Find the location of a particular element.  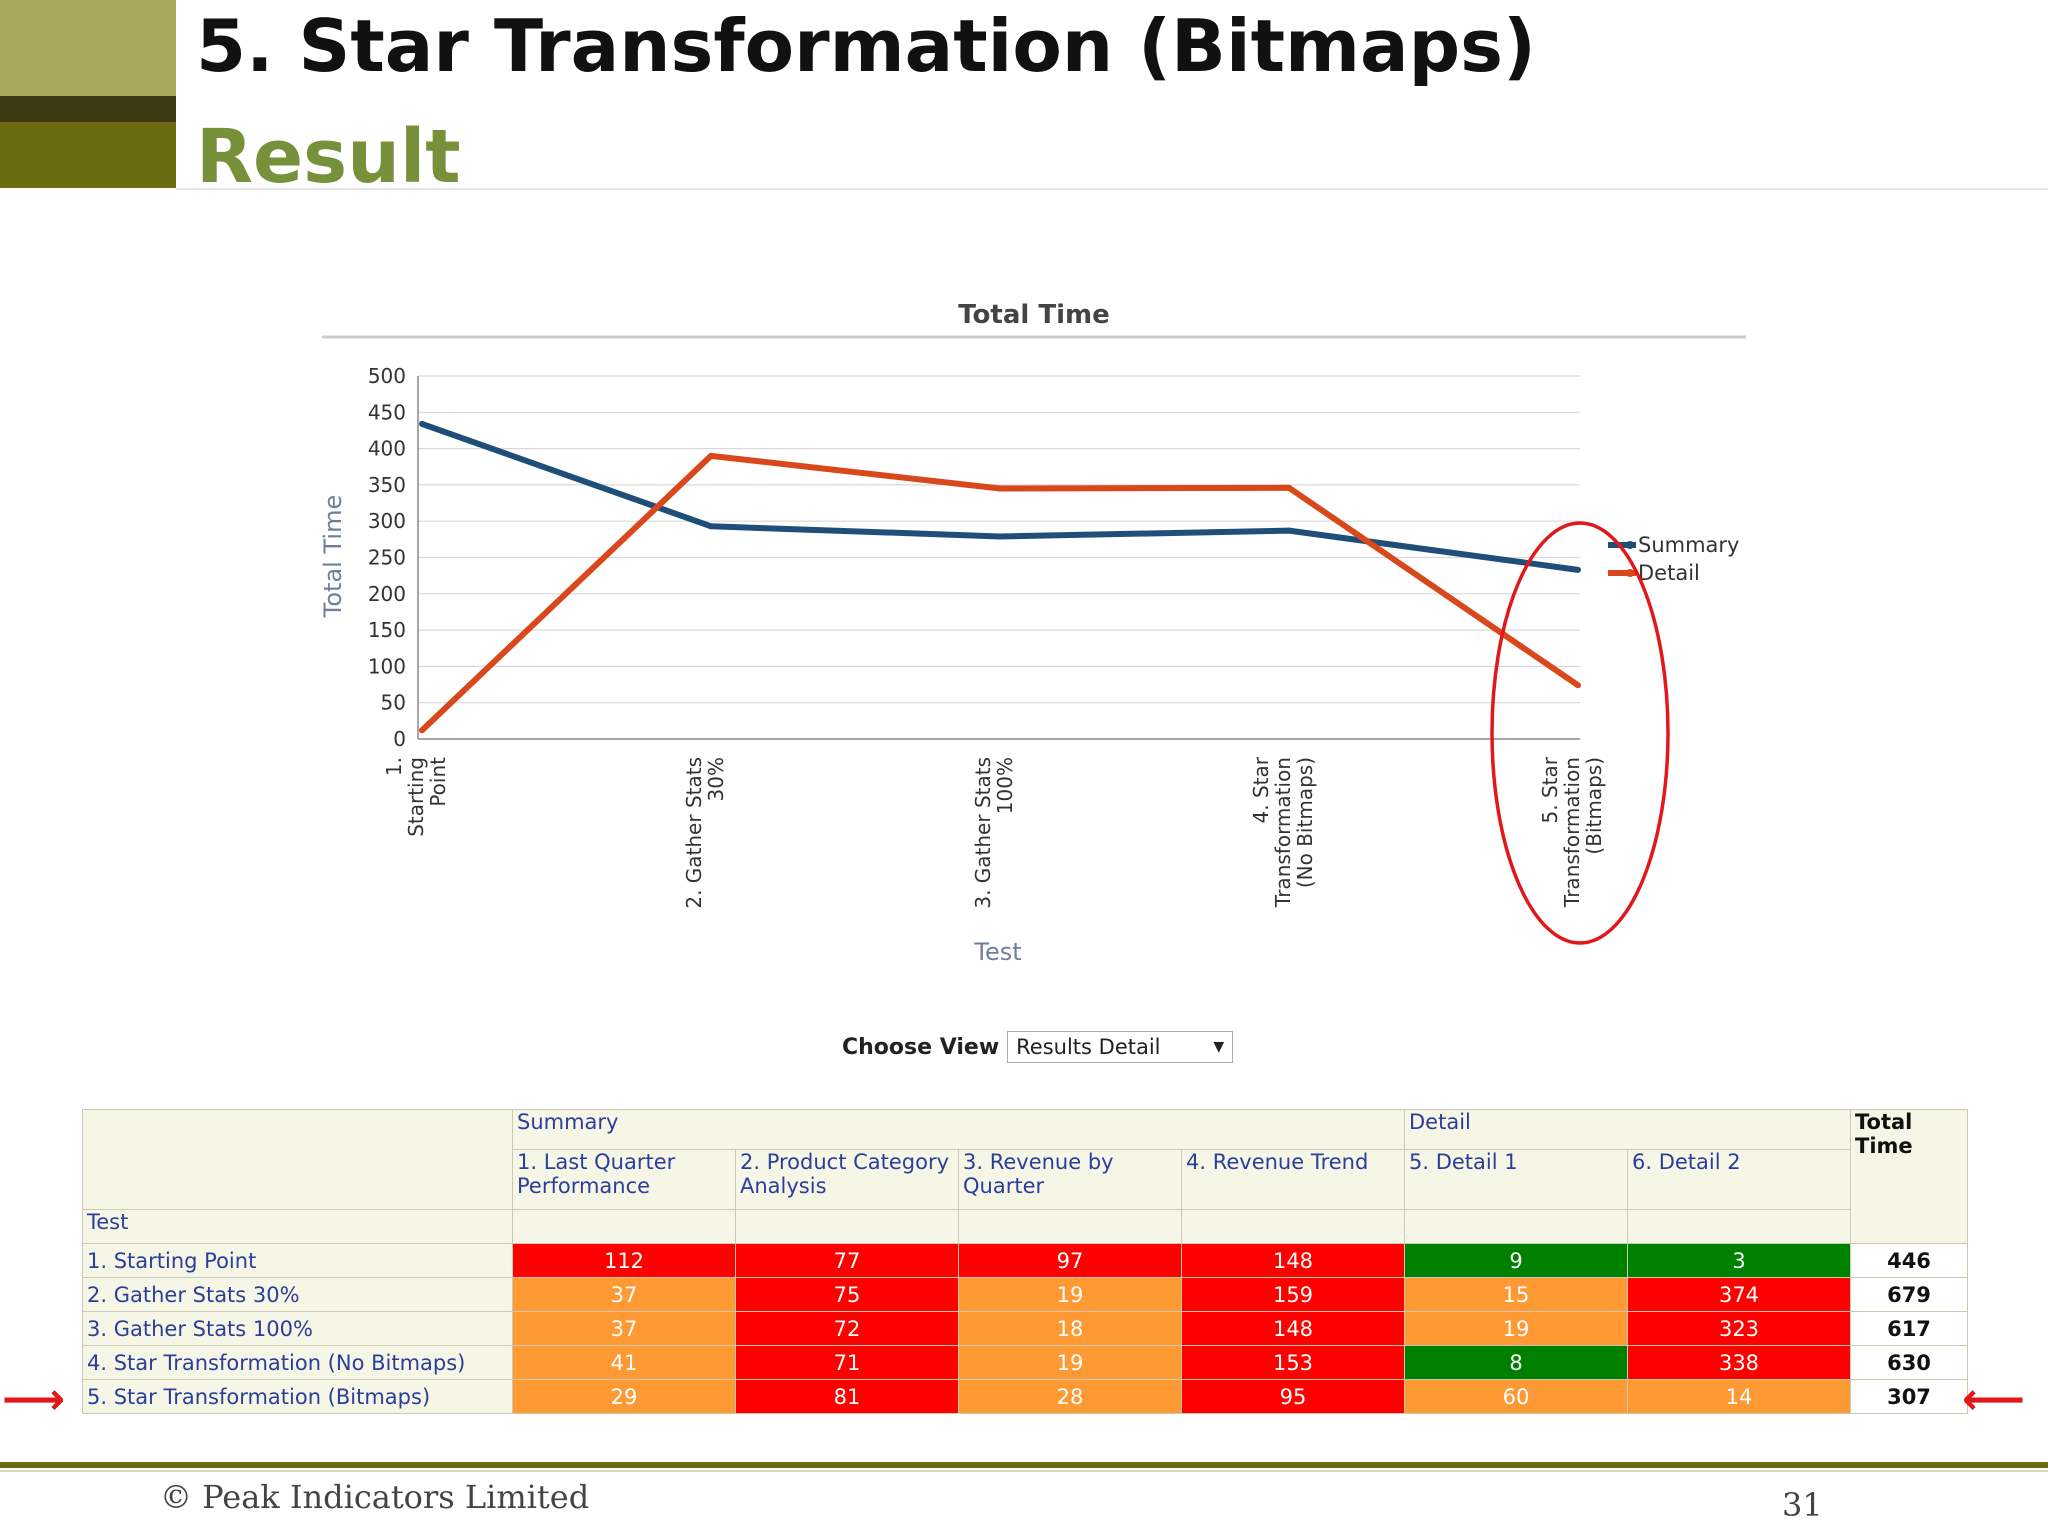

row-label: 4. Star Transformation (No Bitmaps) is located at coordinates (297, 1362).